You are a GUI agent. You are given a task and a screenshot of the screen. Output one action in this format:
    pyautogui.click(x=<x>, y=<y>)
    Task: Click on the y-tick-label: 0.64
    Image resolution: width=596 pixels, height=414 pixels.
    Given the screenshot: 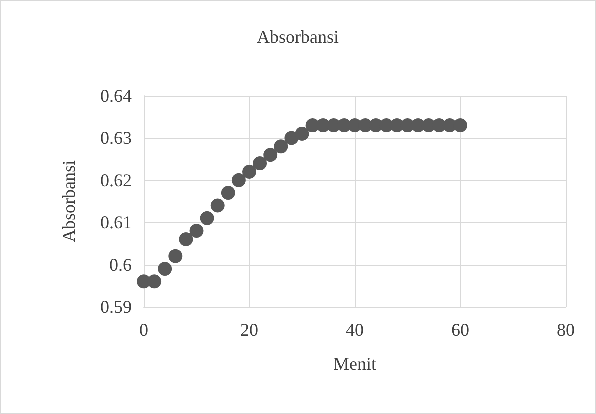 What is the action you would take?
    pyautogui.click(x=116, y=96)
    